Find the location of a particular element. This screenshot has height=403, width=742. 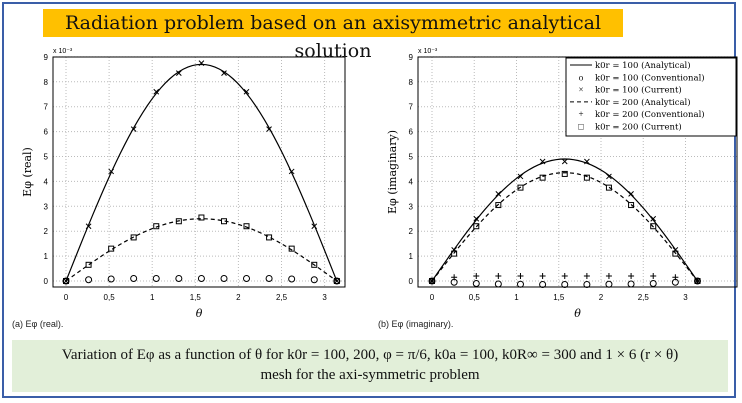

legend-box is located at coordinates (651, 97).